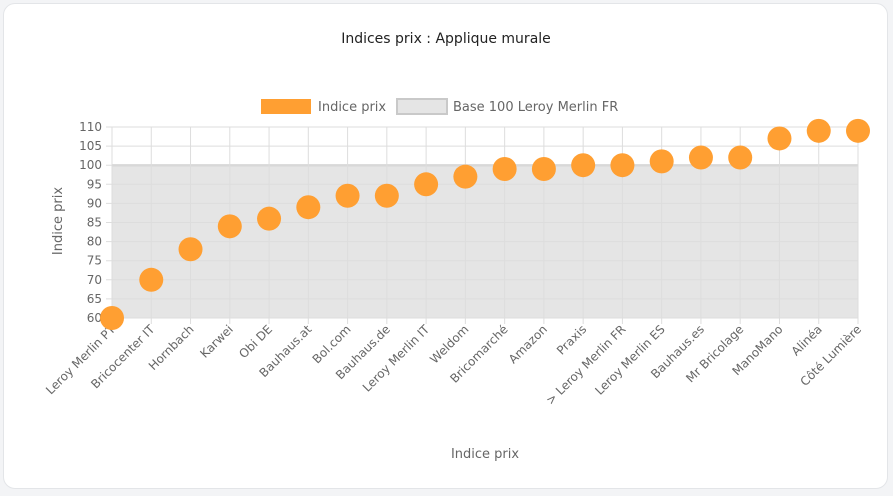 This screenshot has height=496, width=893. I want to click on x-tick-label: Leroy Merlin PT, so click(81, 360).